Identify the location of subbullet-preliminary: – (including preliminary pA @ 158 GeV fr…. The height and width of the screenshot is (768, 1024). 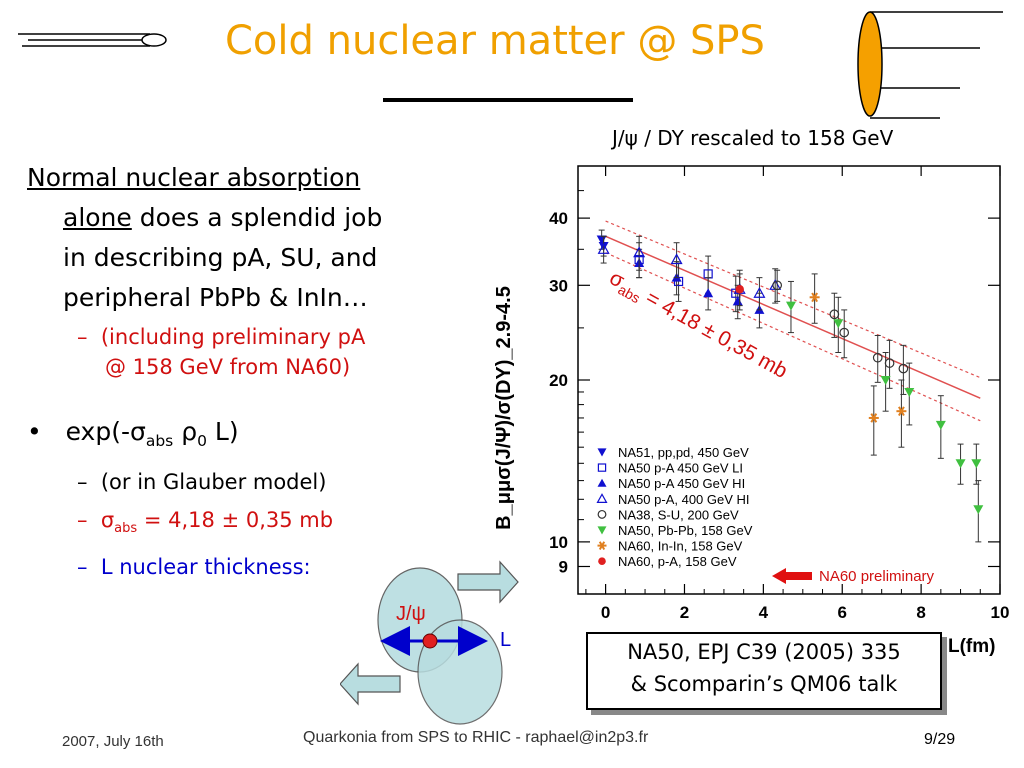
(252, 352).